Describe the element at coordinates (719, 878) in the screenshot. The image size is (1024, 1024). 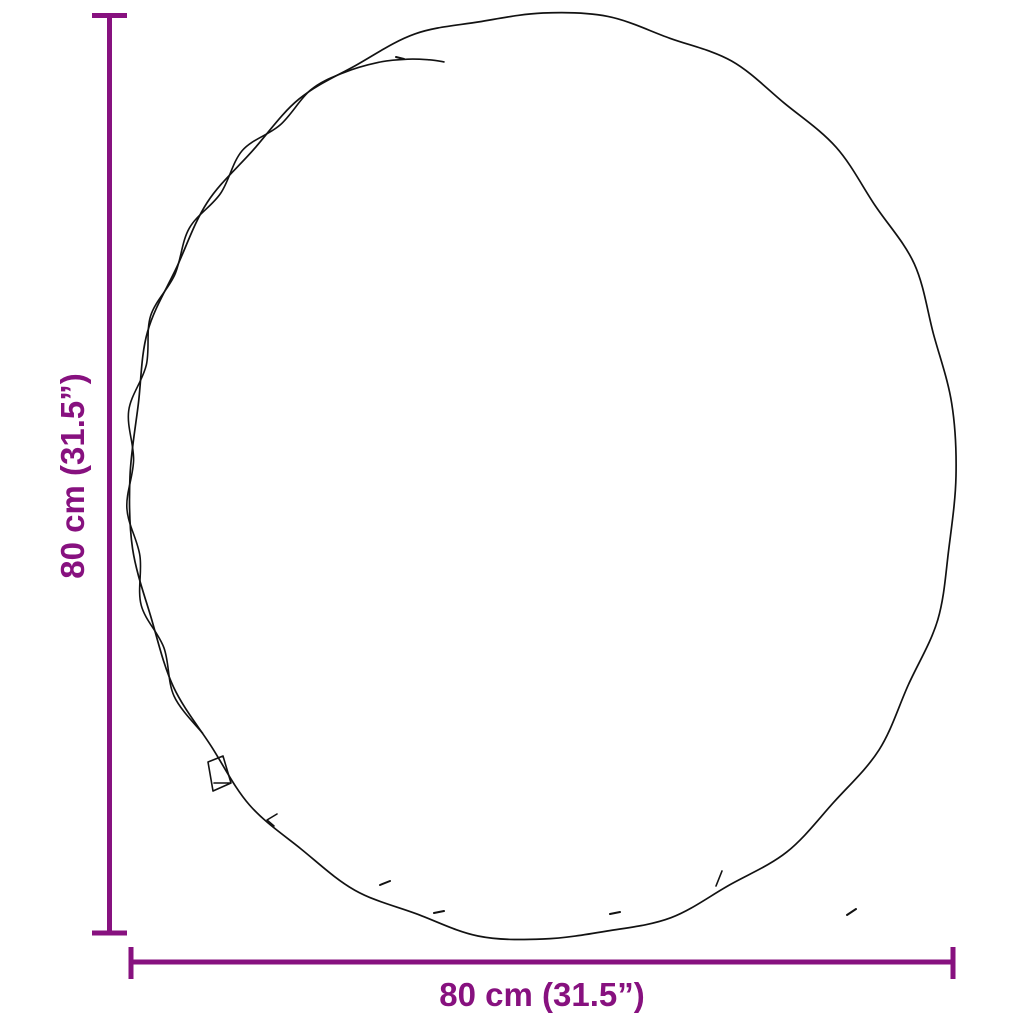
I see `rug-spike-mark` at that location.